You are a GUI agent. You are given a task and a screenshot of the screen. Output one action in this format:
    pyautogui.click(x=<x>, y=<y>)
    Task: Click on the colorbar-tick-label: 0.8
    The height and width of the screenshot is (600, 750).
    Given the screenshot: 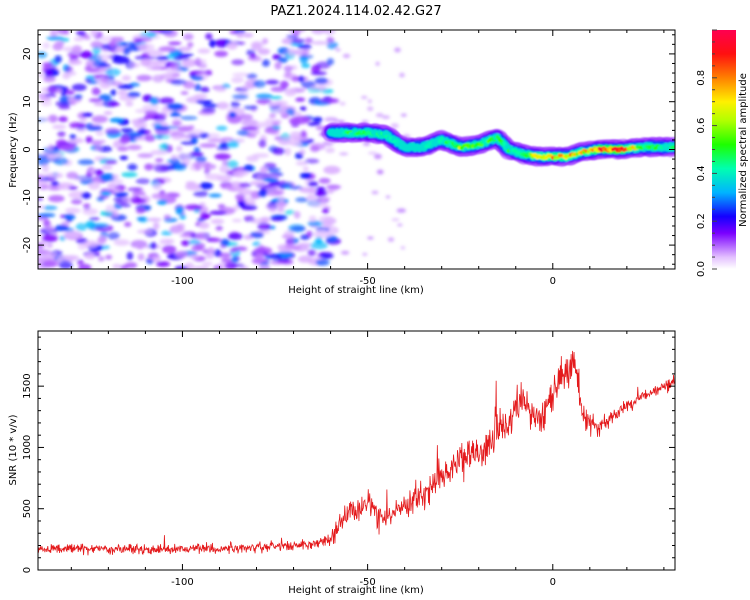 What is the action you would take?
    pyautogui.click(x=701, y=78)
    